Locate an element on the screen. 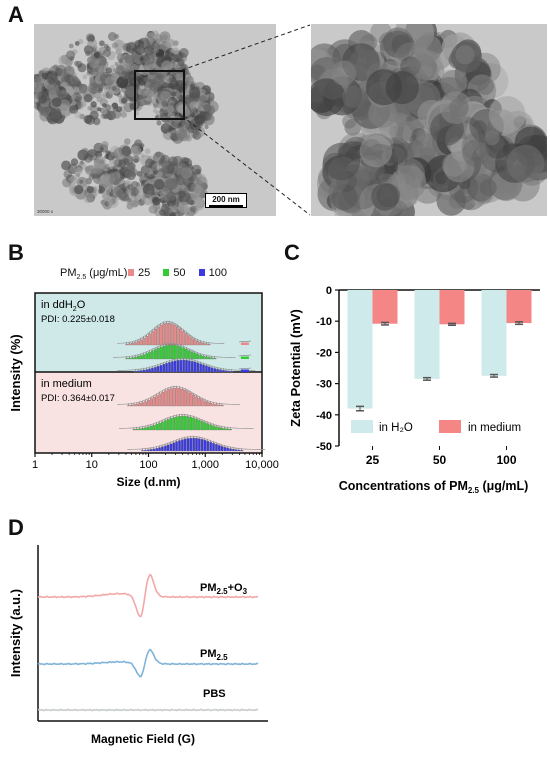 The width and height of the screenshot is (550, 760). zeta-legend-label-h2o: in H₂O is located at coordinates (396, 428).